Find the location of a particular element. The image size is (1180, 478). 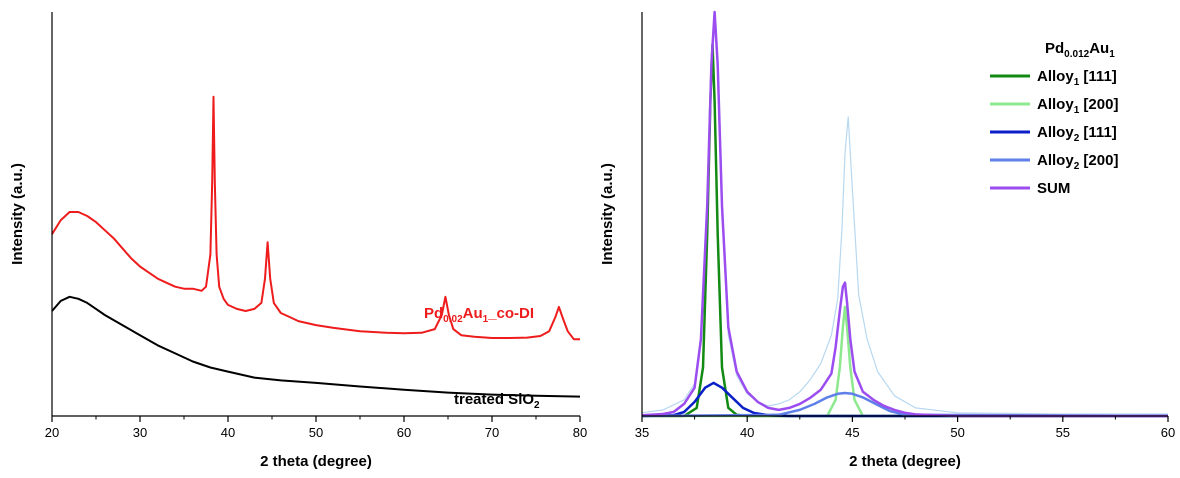

series-line-black is located at coordinates (316, 346).